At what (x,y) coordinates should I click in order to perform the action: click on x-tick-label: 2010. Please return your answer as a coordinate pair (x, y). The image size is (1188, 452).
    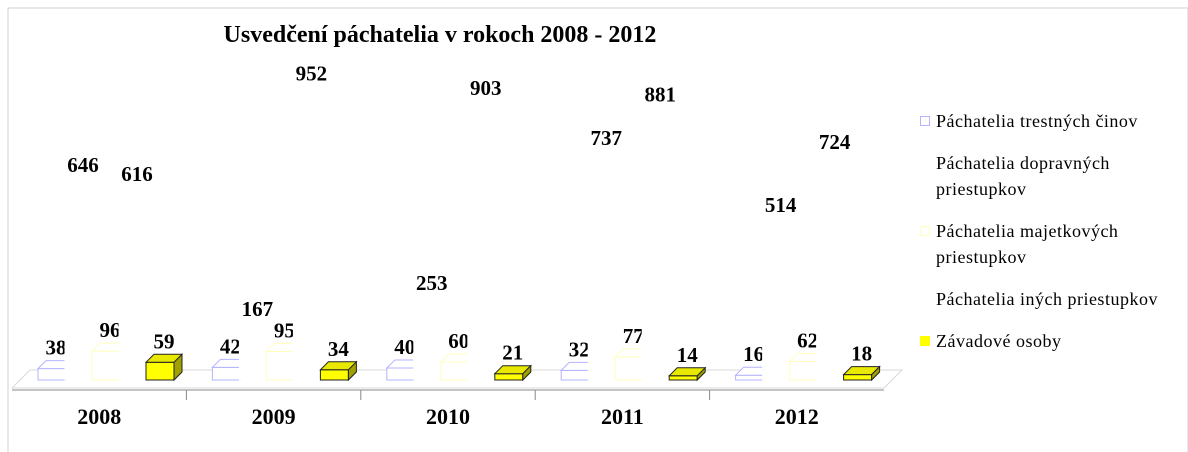
    Looking at the image, I should click on (448, 416).